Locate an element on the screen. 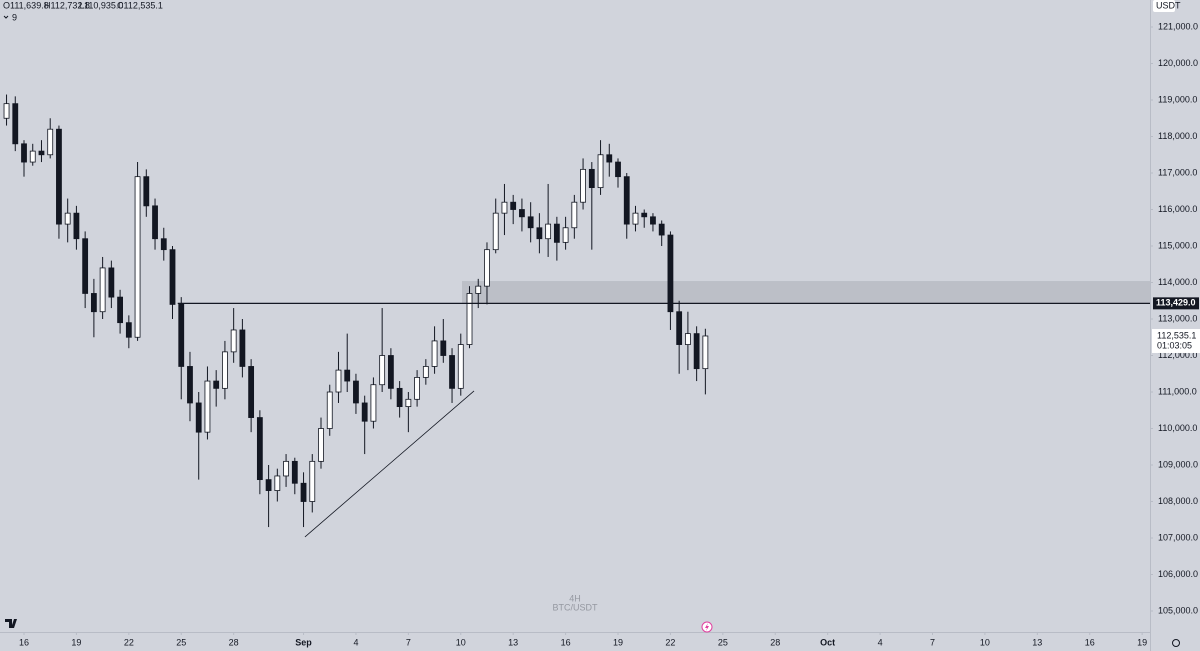  trendline is located at coordinates (389, 464).